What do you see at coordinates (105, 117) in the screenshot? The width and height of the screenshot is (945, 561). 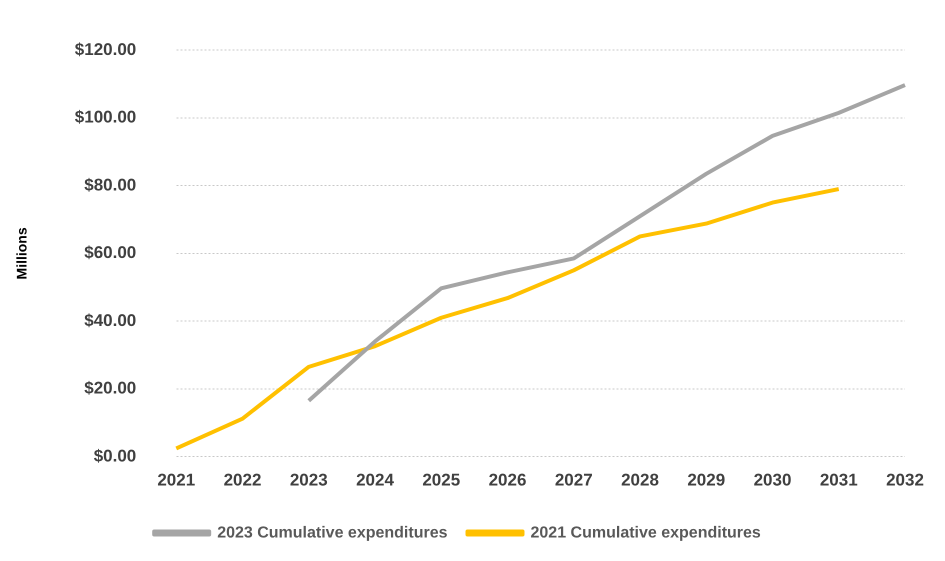 I see `y-tick-label: $100.00` at bounding box center [105, 117].